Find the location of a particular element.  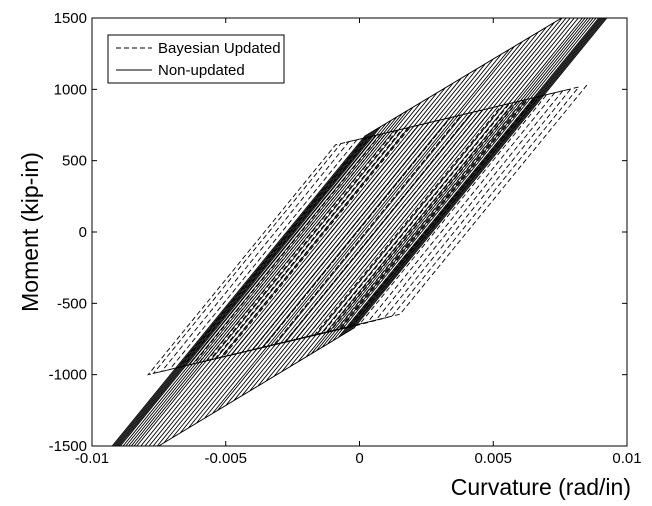

y-tick-label: 0 is located at coordinates (83, 232).